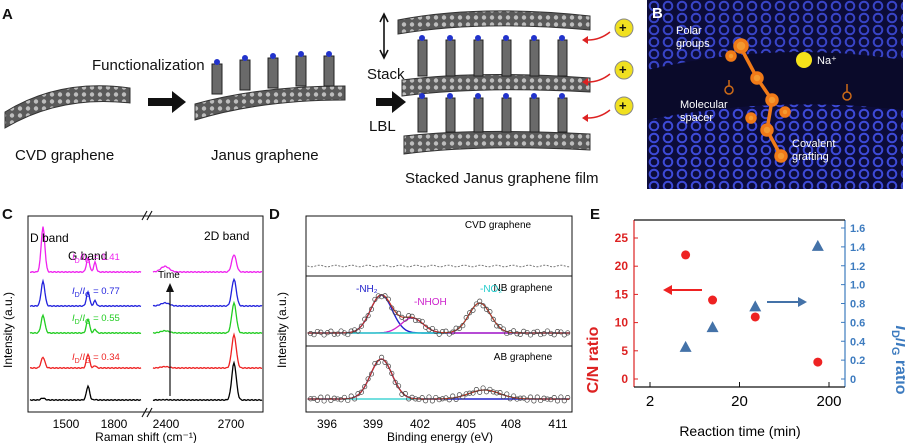 This screenshot has height=443, width=905. What do you see at coordinates (755, 306) in the screenshot?
I see `idig-point` at bounding box center [755, 306].